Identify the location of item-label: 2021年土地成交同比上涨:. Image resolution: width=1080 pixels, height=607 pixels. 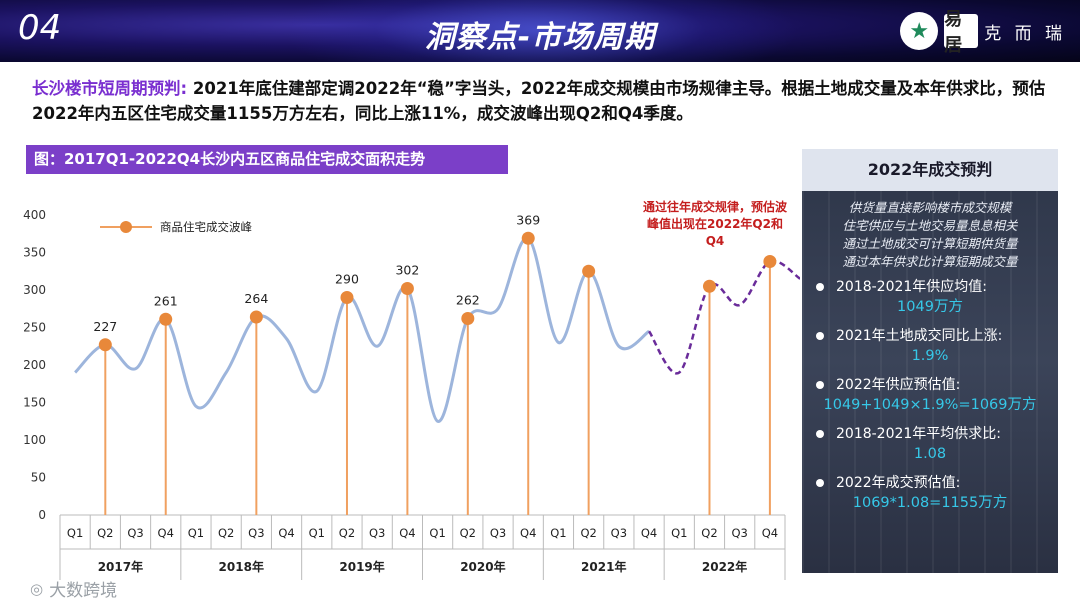
(930, 336).